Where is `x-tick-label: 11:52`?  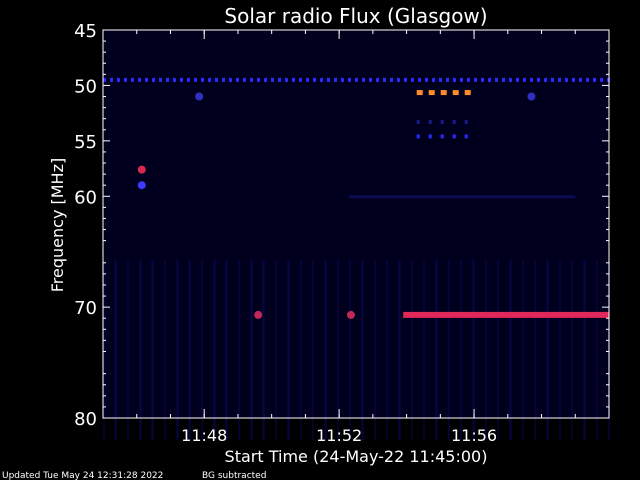
x-tick-label: 11:52 is located at coordinates (339, 435).